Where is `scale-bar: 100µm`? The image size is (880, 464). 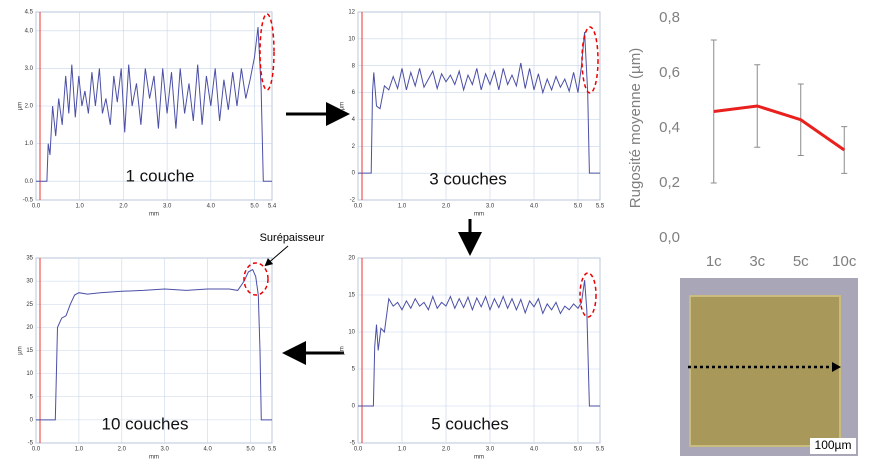 scale-bar: 100µm is located at coordinates (833, 445).